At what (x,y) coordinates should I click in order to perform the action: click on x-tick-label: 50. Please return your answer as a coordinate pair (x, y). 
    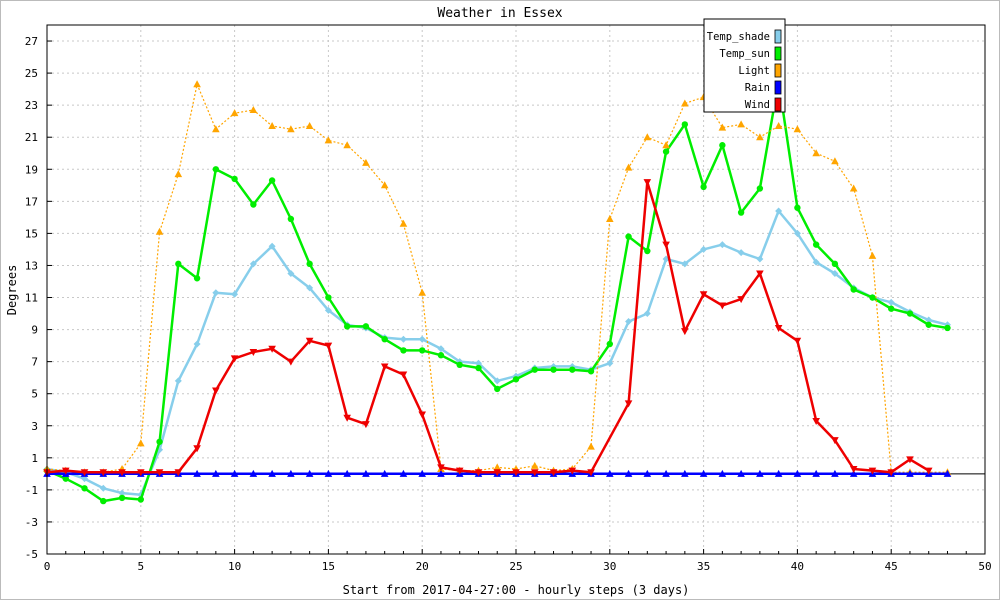
    Looking at the image, I should click on (984, 566).